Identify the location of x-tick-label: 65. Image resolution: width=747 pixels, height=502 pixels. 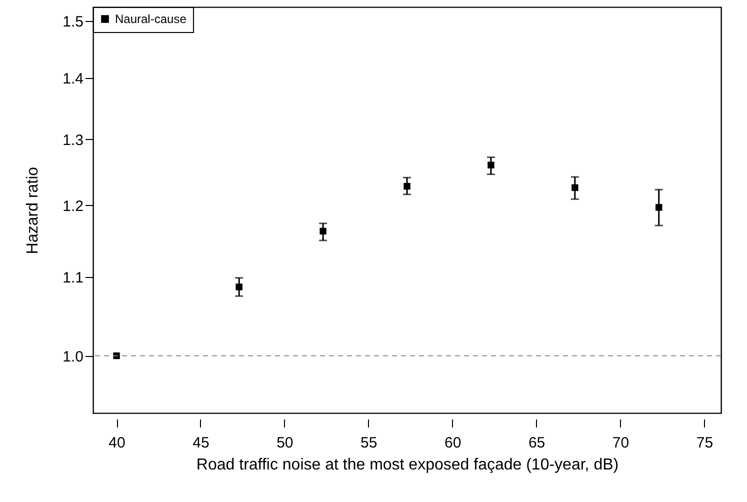
(537, 443).